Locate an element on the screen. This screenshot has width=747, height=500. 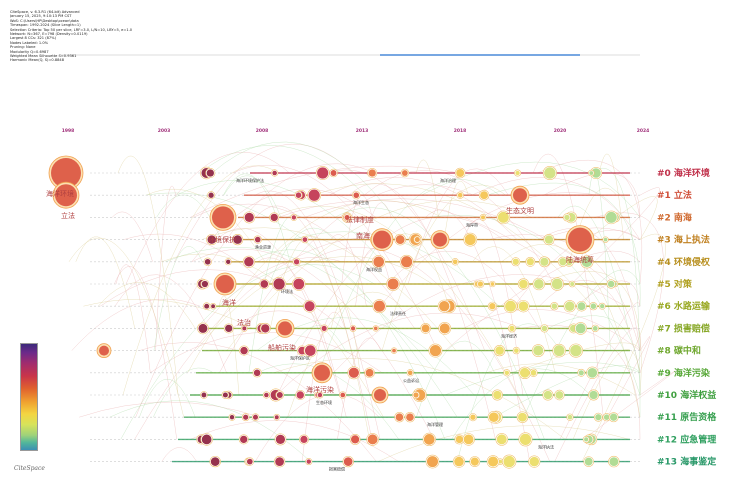
cluster-label: #3 海上执法 is located at coordinates (683, 240).